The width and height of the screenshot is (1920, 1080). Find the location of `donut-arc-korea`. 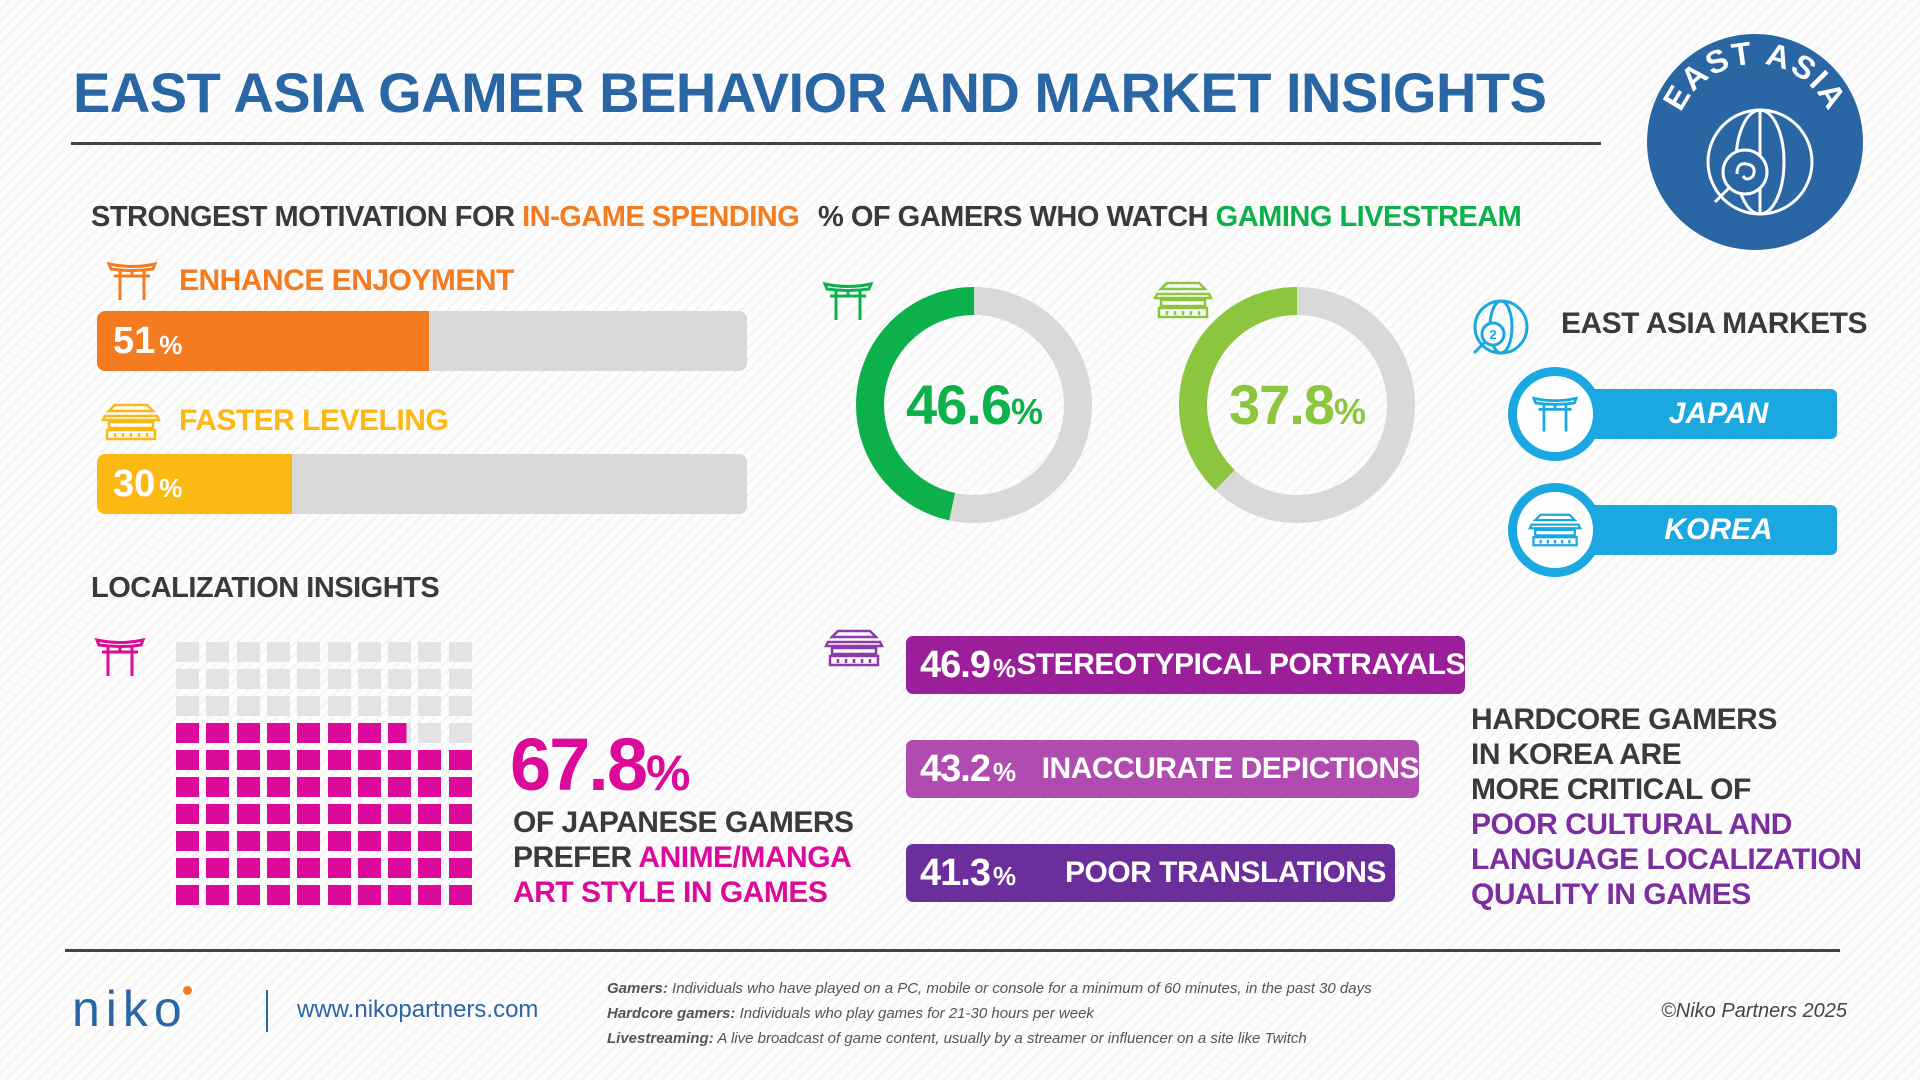

donut-arc-korea is located at coordinates (1297, 405).